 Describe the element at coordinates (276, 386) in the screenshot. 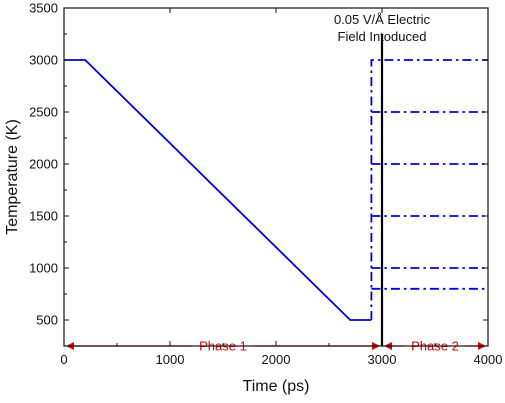

I see `x-axis-title: Time (ps)` at that location.